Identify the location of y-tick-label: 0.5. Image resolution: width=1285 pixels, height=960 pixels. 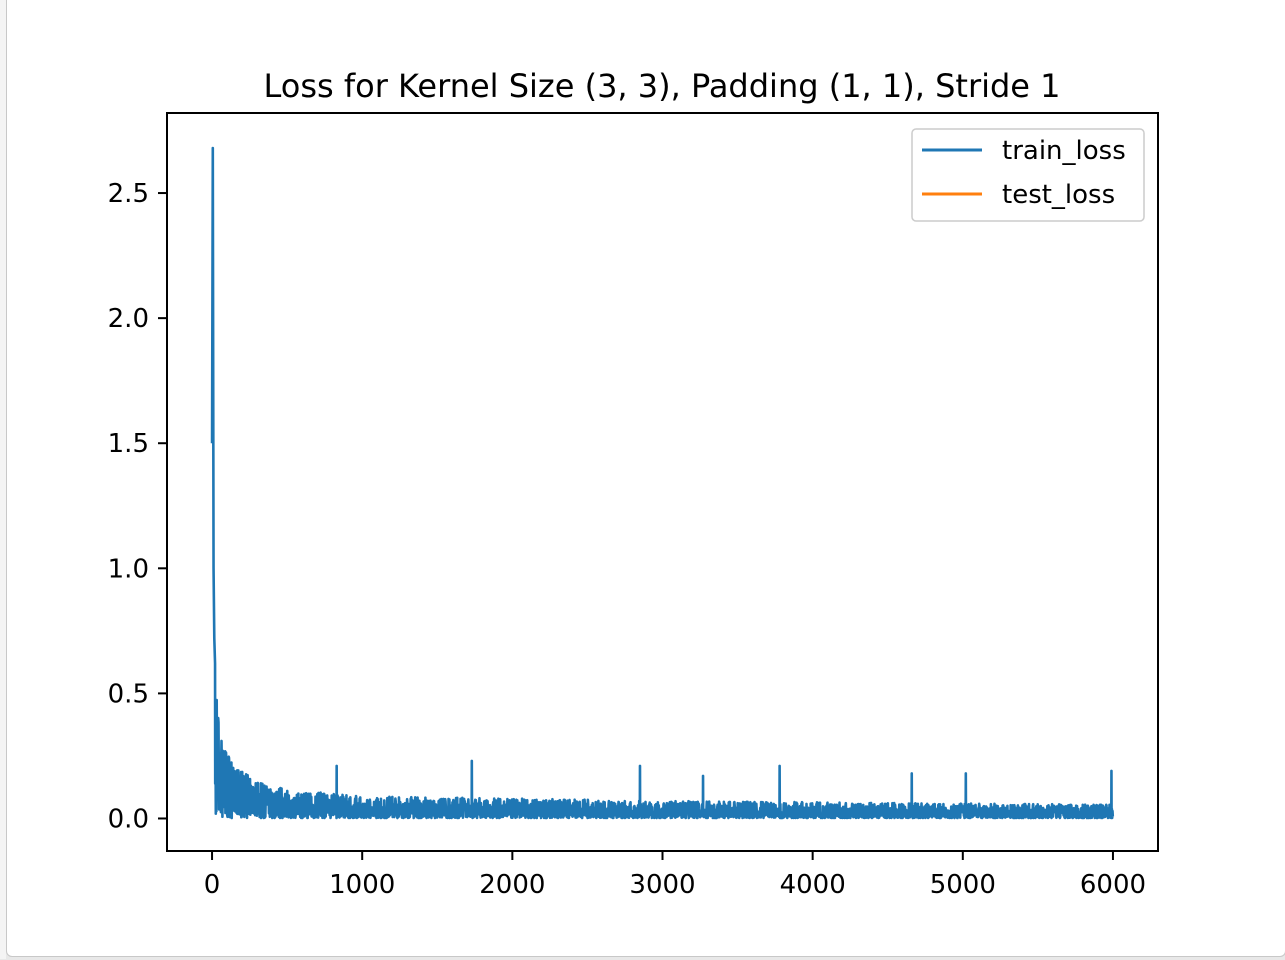
(128, 694).